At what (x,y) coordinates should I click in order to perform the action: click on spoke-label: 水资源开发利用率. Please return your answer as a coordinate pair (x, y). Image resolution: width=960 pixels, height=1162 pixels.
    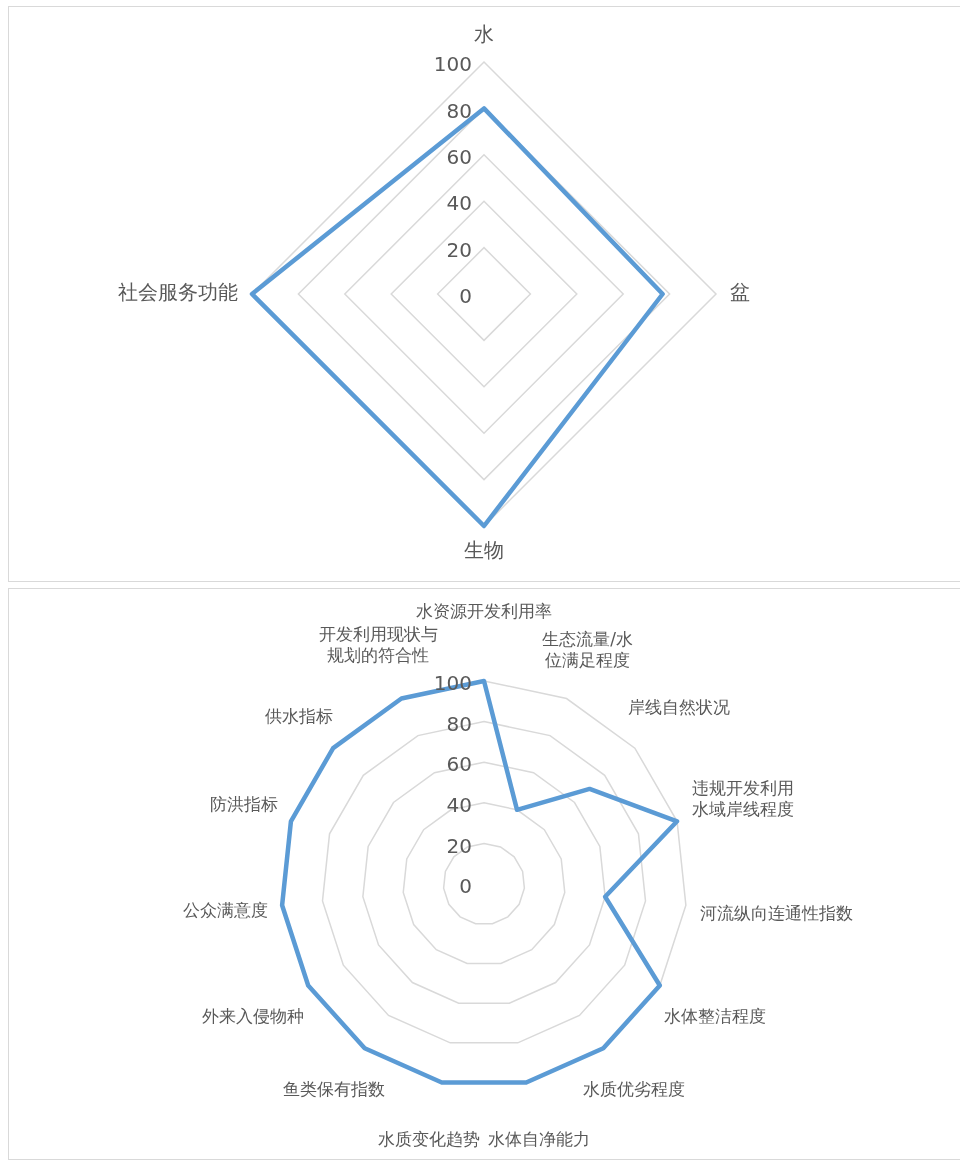
    Looking at the image, I should click on (484, 610).